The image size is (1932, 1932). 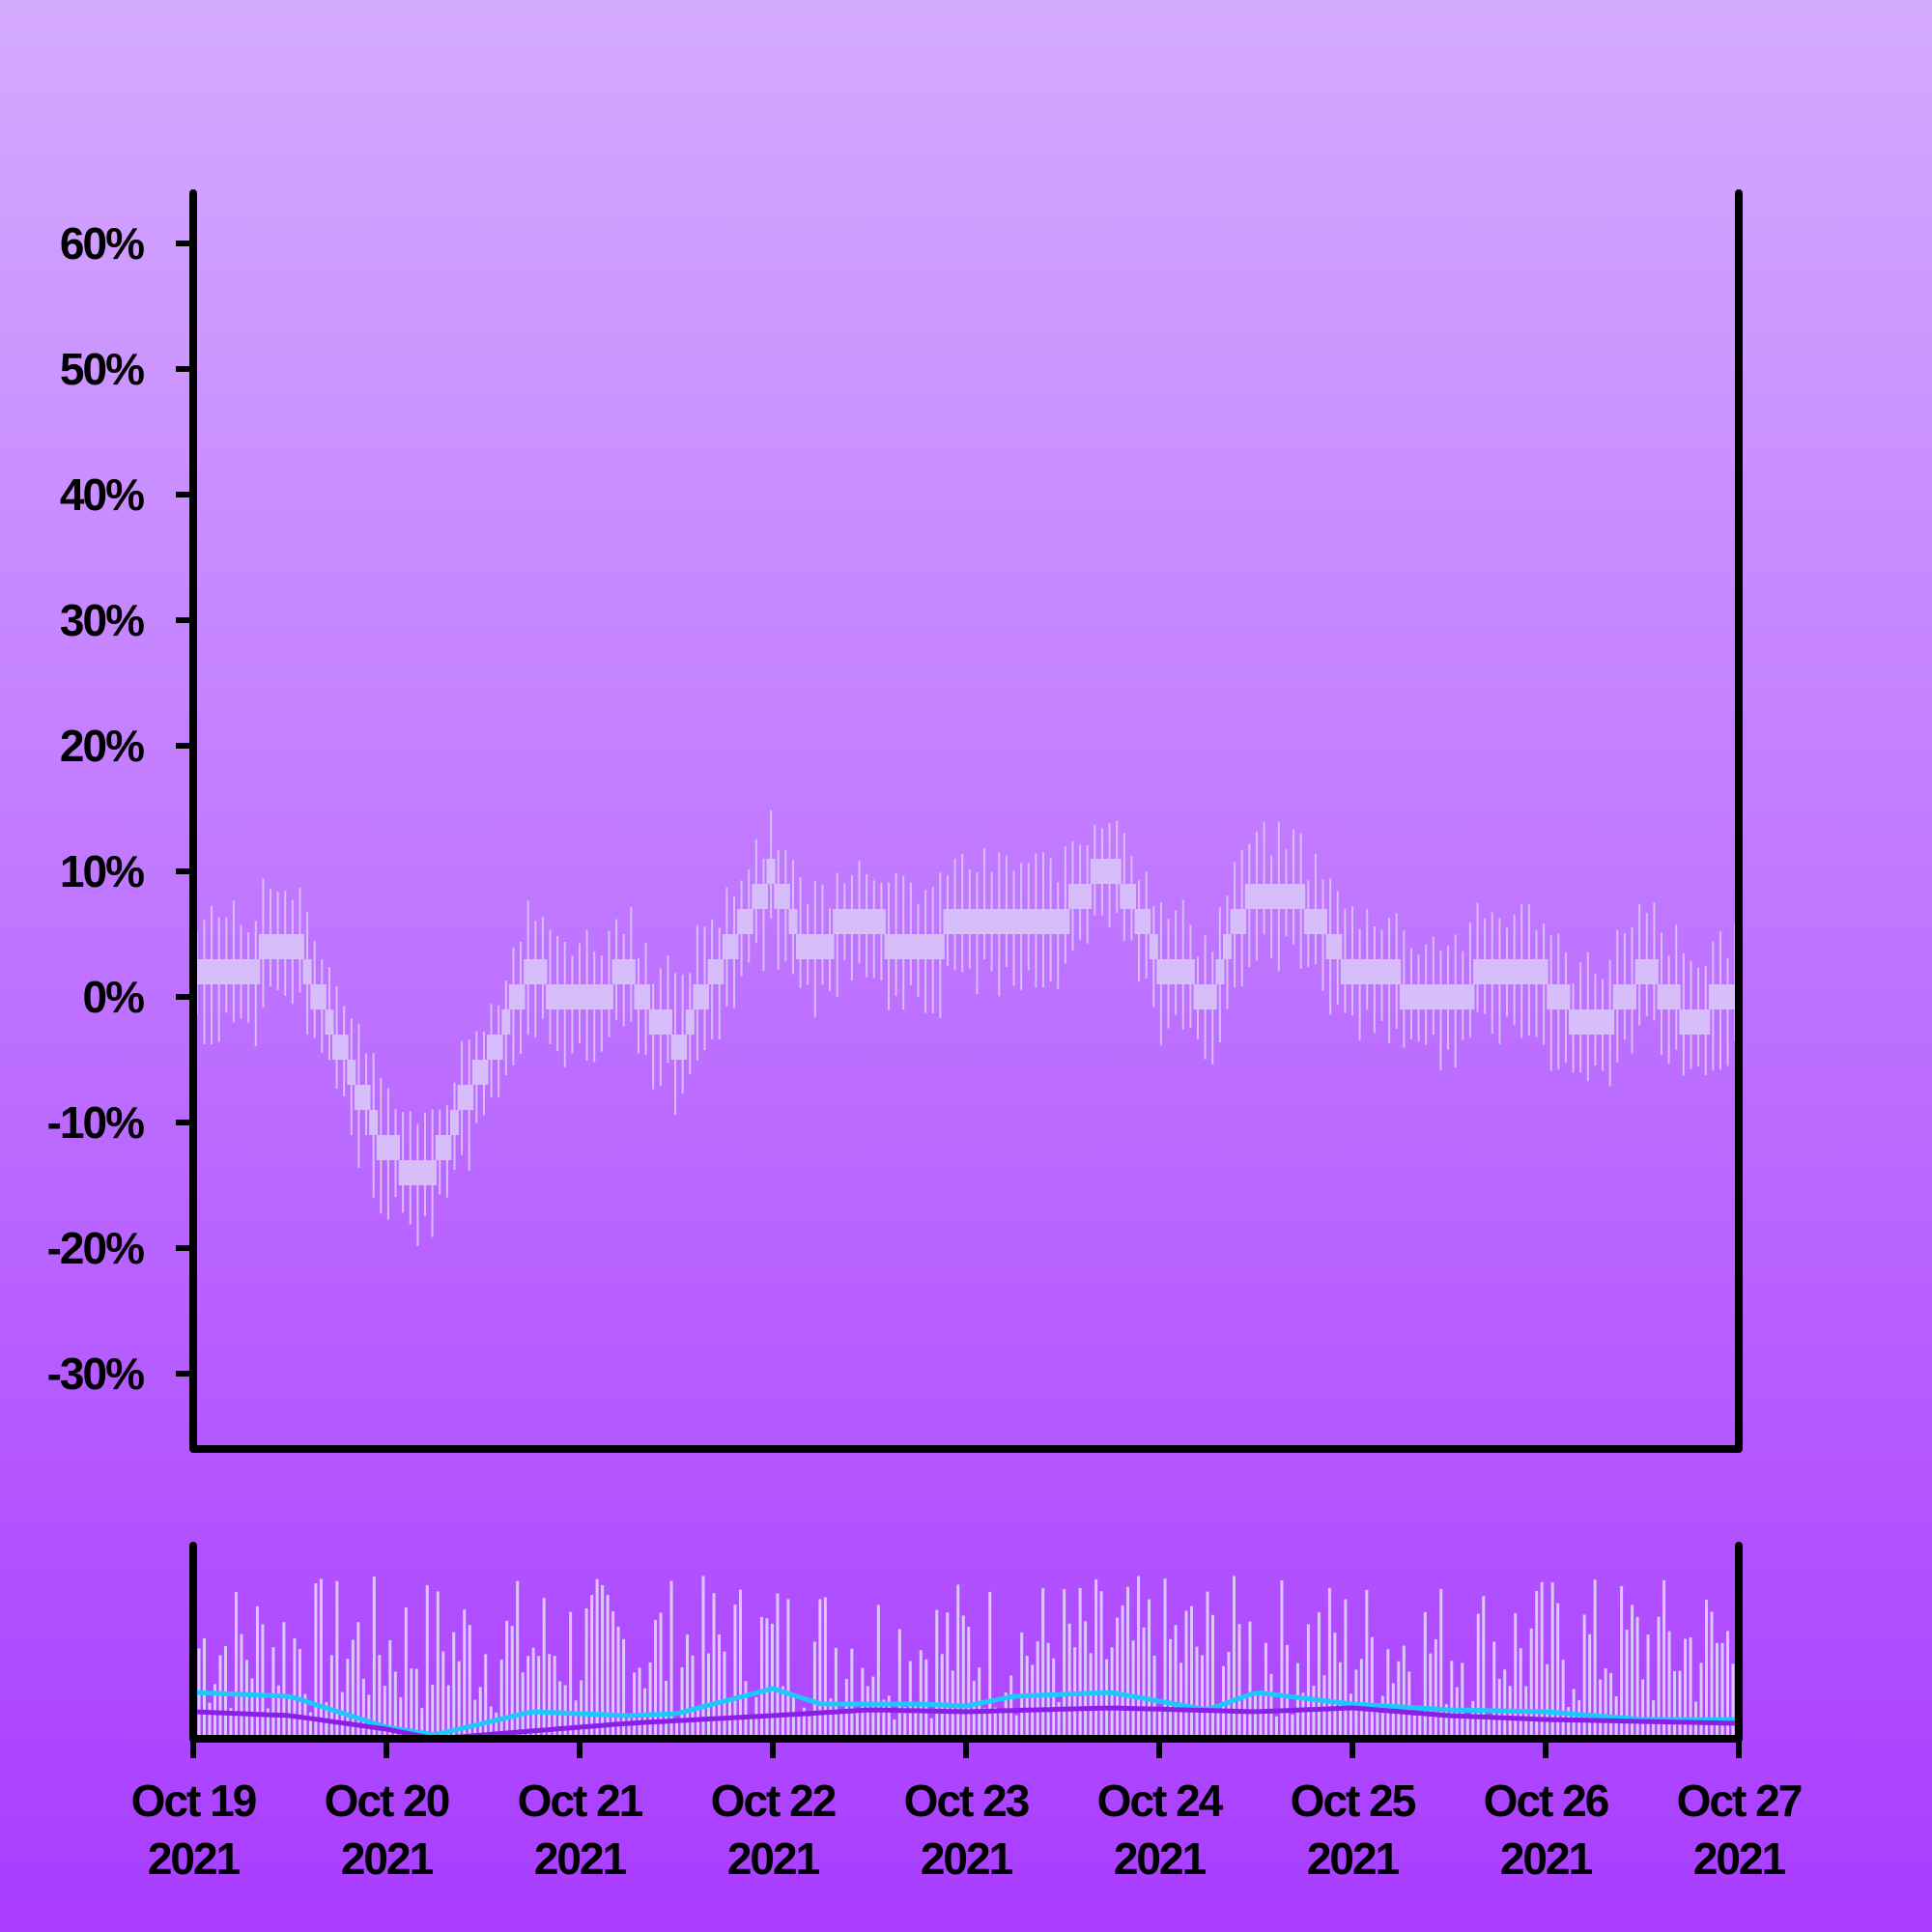 What do you see at coordinates (120, 1374) in the screenshot?
I see `y-tick: -30%` at bounding box center [120, 1374].